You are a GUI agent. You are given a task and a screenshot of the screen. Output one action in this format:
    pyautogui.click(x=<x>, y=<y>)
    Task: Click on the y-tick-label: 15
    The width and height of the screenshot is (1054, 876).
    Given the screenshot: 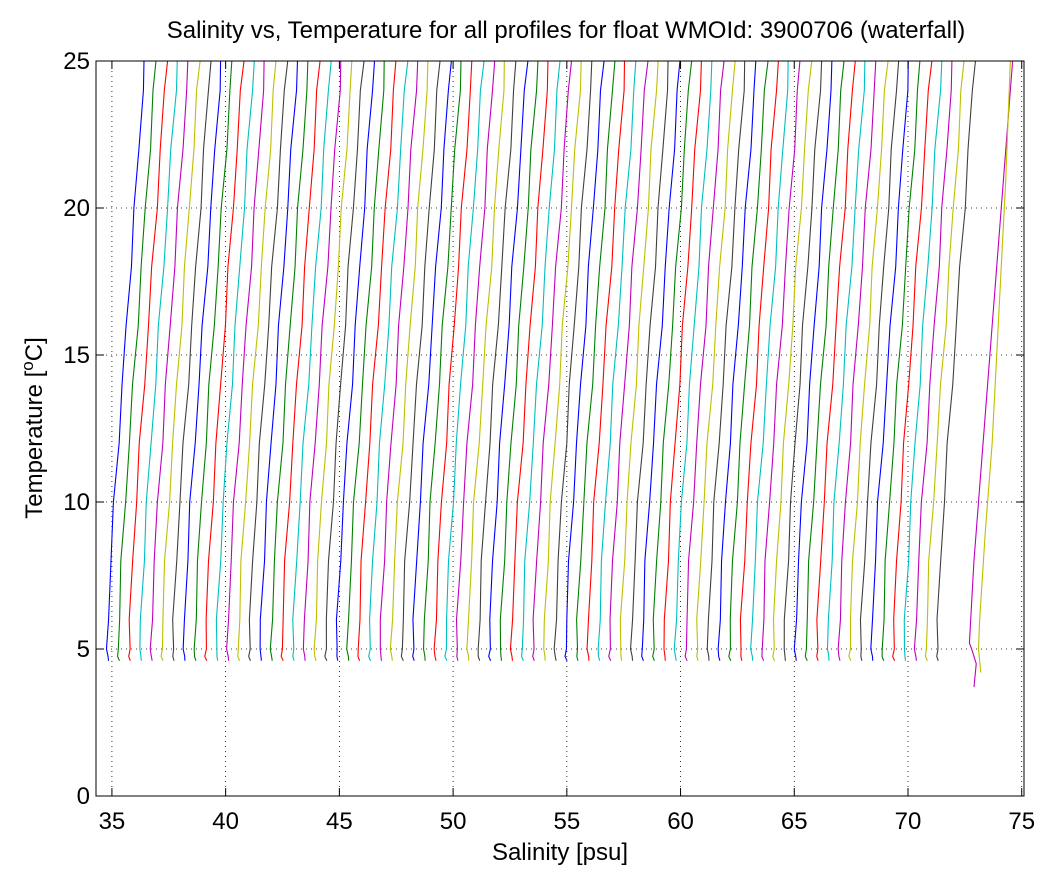 What is the action you would take?
    pyautogui.click(x=76, y=355)
    